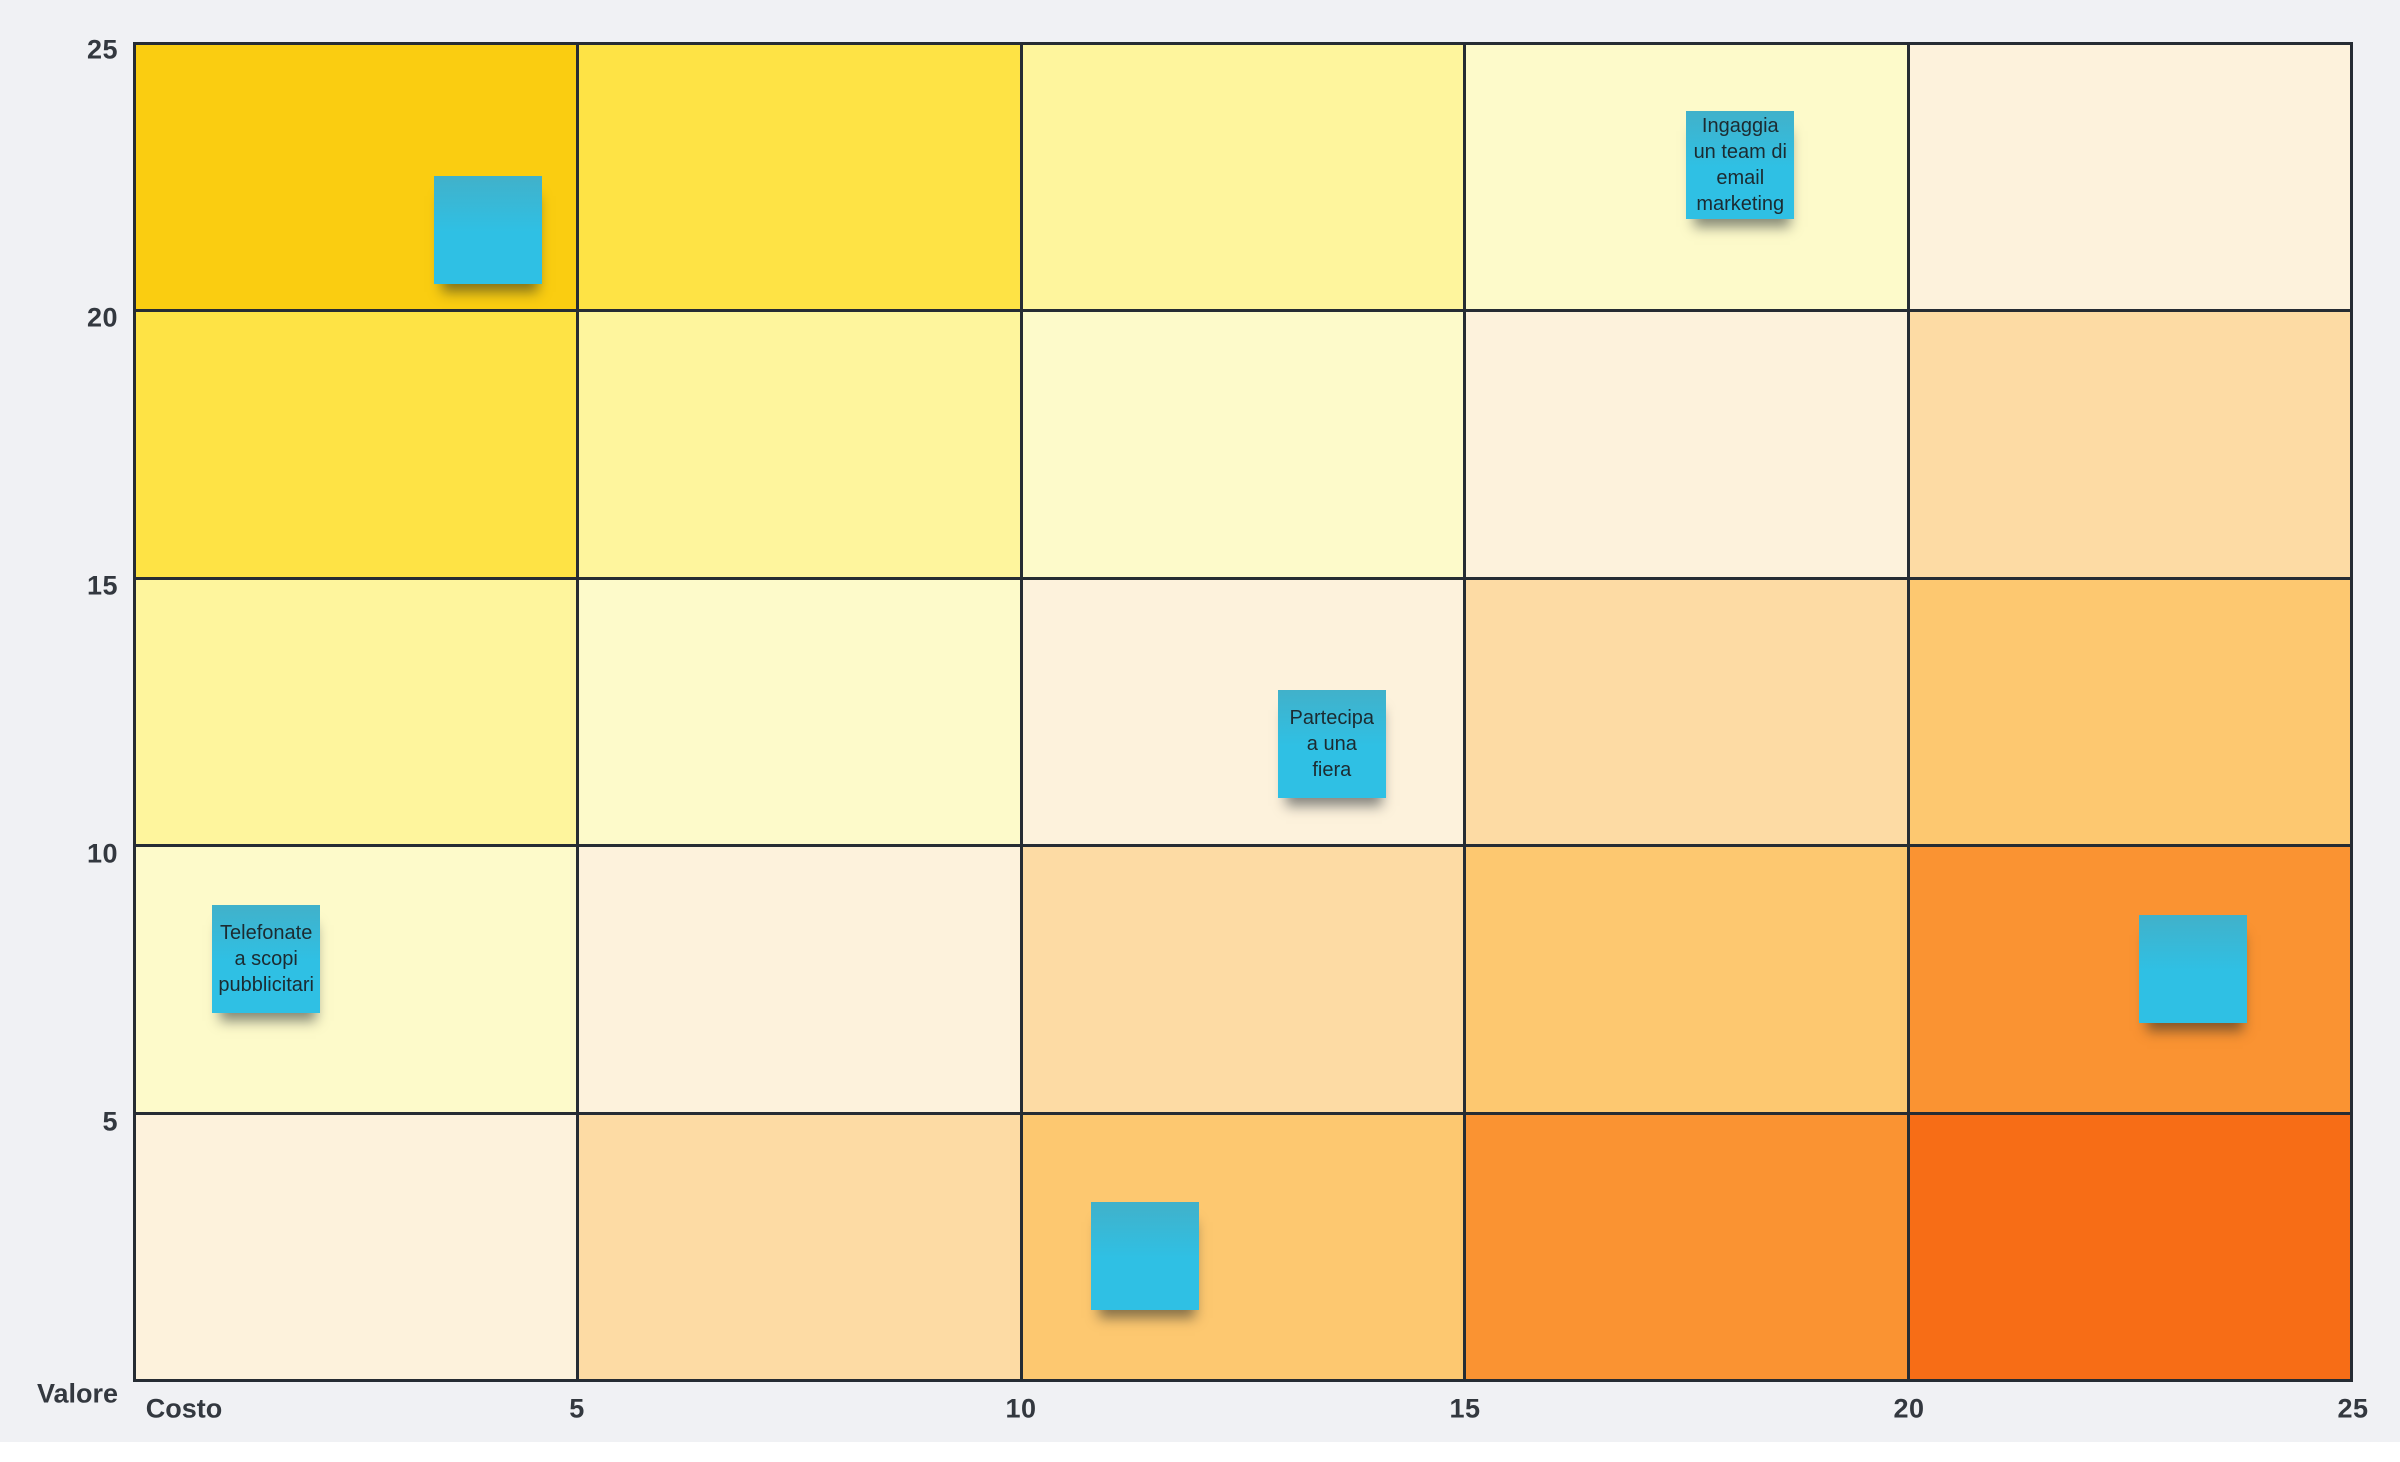  I want to click on sticky-note: Ingaggia un team di email marketing, so click(1740, 165).